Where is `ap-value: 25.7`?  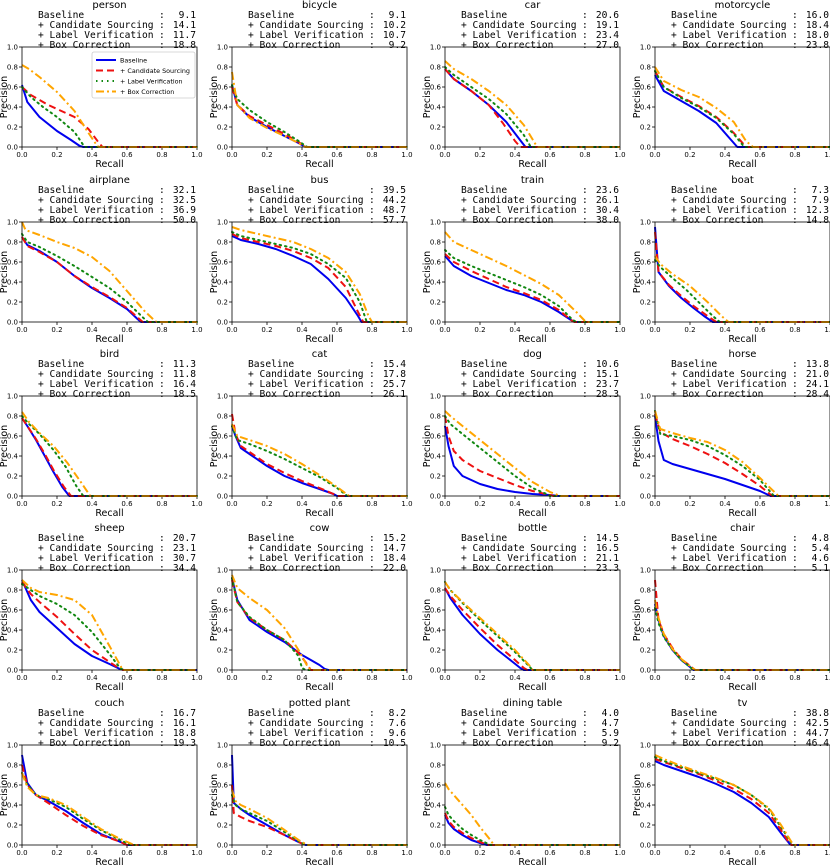 ap-value: 25.7 is located at coordinates (394, 384).